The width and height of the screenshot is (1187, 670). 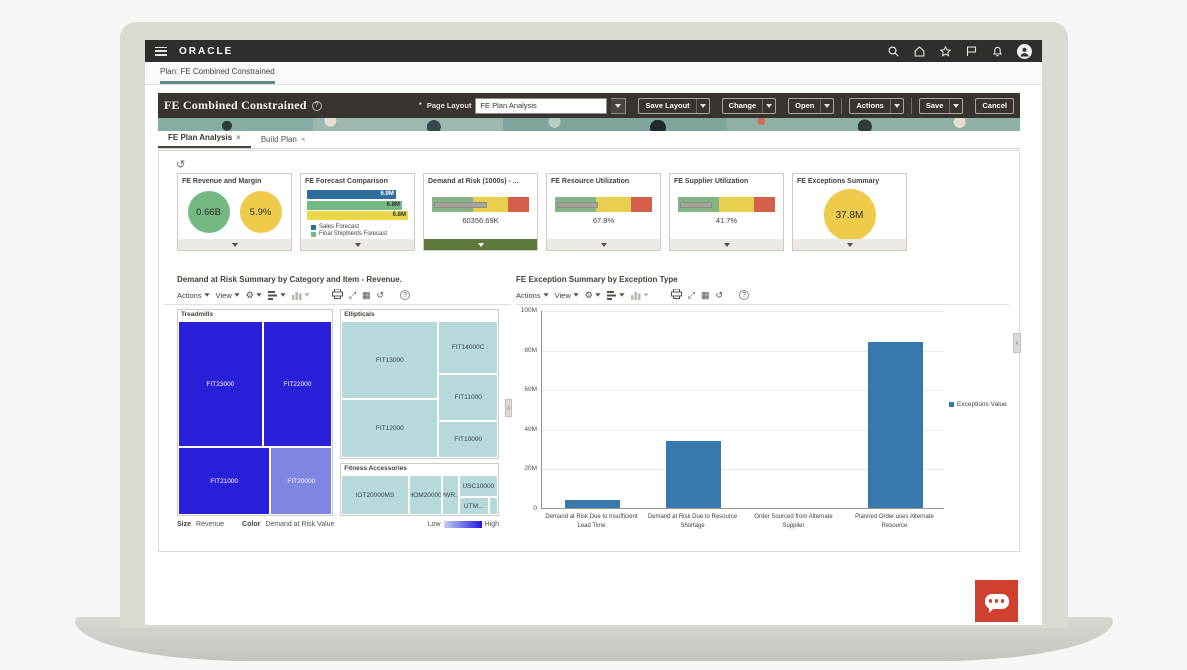 What do you see at coordinates (316, 105) in the screenshot?
I see `title-help-icon: ?` at bounding box center [316, 105].